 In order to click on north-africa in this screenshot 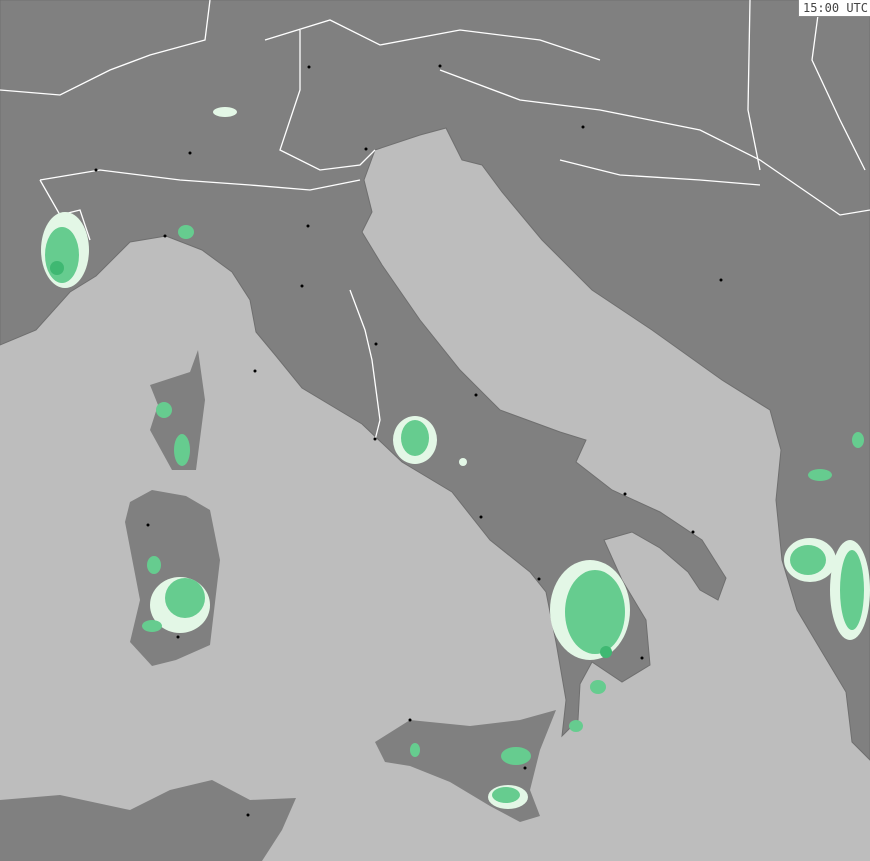, I will do `click(148, 820)`.